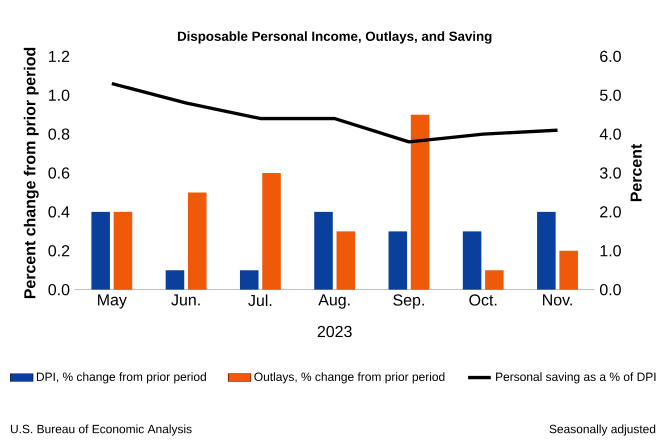  Describe the element at coordinates (335, 332) in the screenshot. I see `x-axis-title: 2023` at that location.